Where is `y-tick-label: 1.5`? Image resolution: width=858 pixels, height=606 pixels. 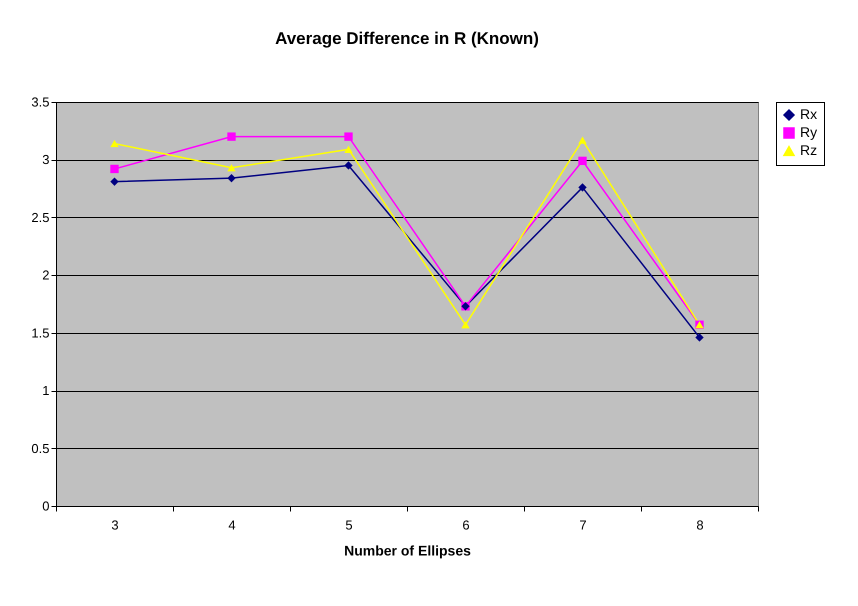 y-tick-label: 1.5 is located at coordinates (40, 332).